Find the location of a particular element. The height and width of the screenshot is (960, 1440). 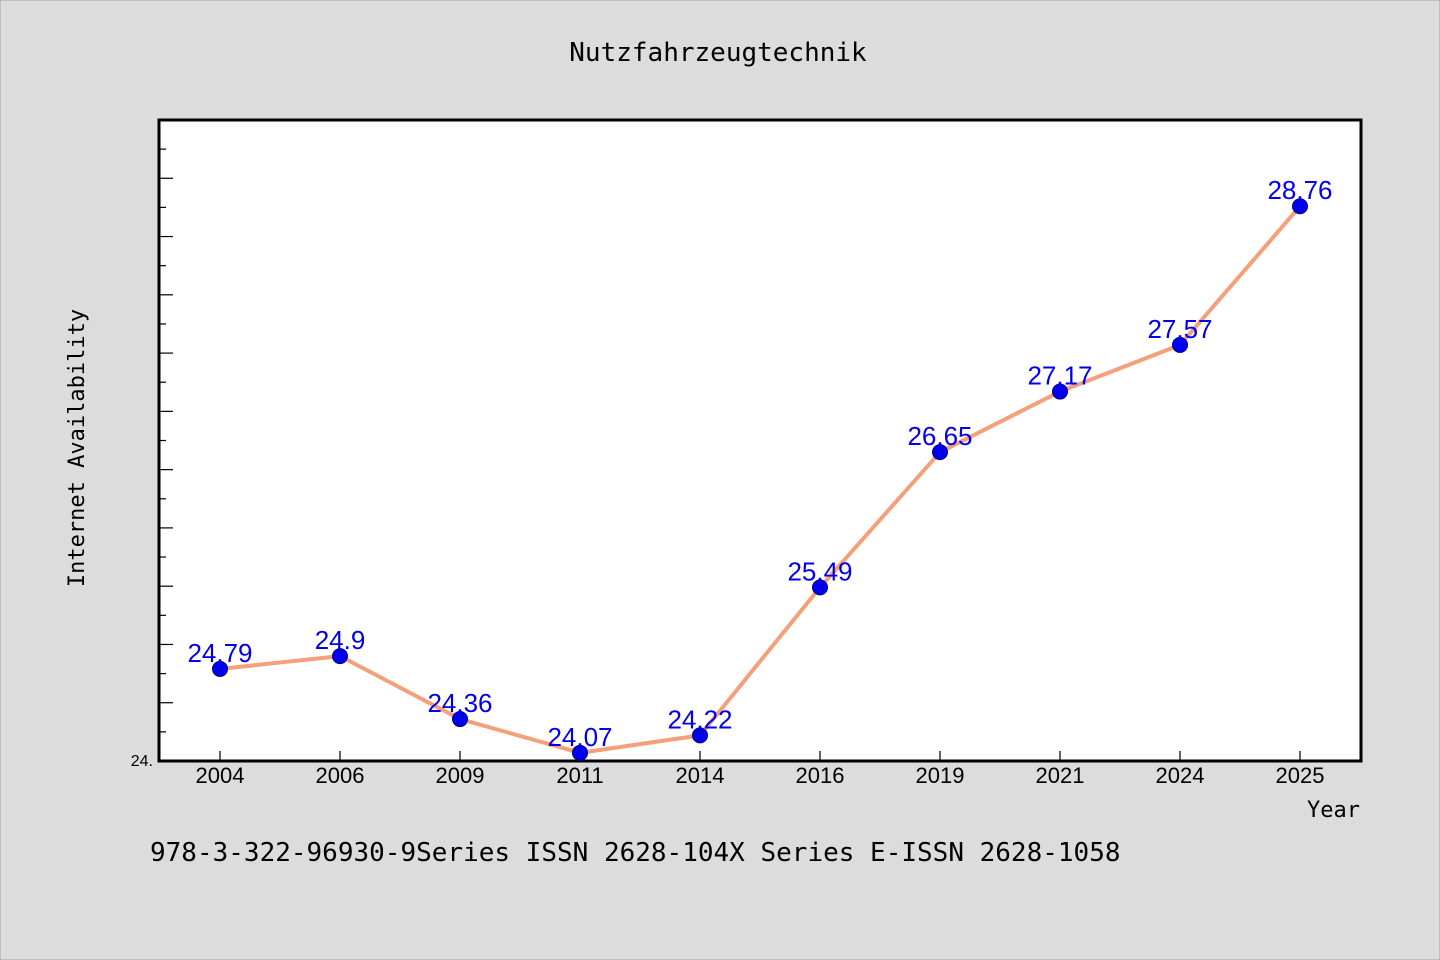

data-label: 28.76 is located at coordinates (1299, 190).